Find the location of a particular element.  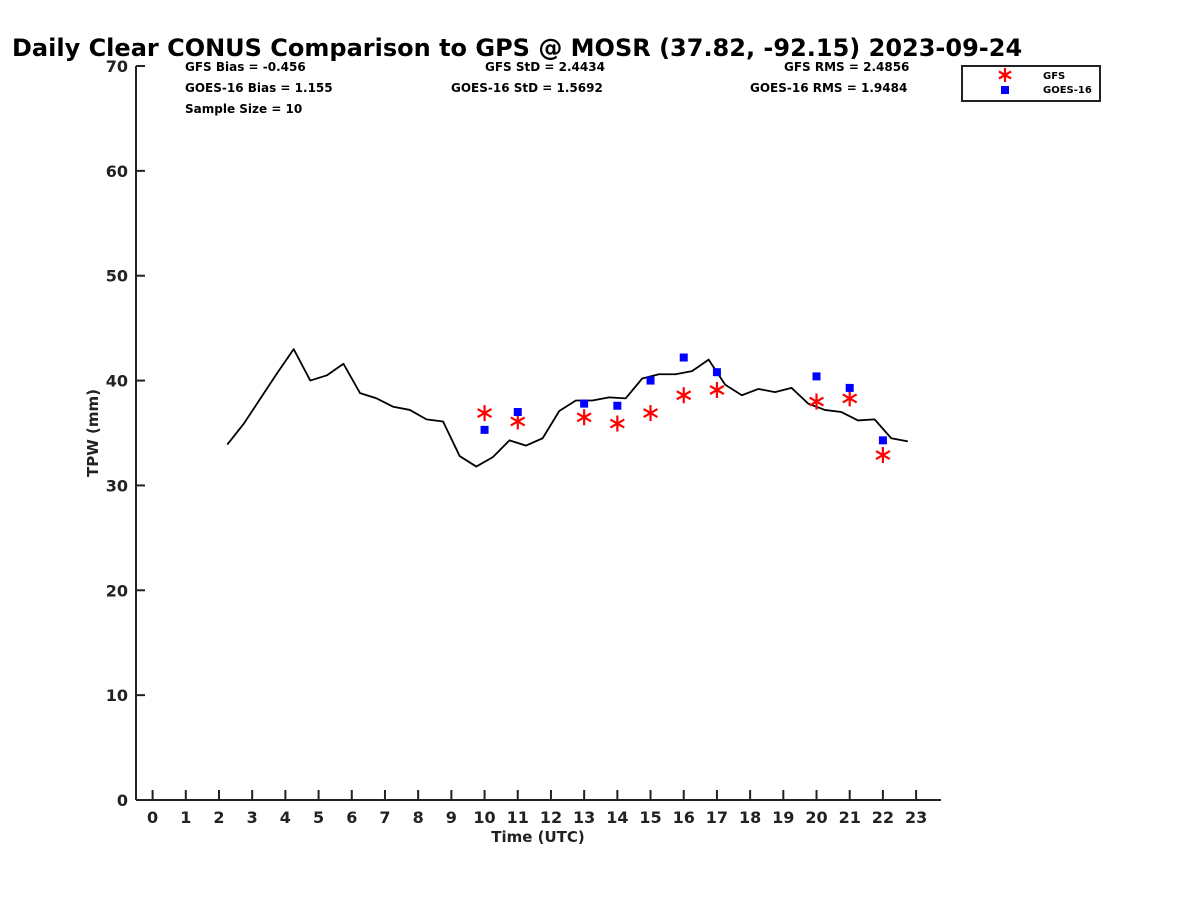

y-axis-label: TPW (mm) is located at coordinates (93, 433).